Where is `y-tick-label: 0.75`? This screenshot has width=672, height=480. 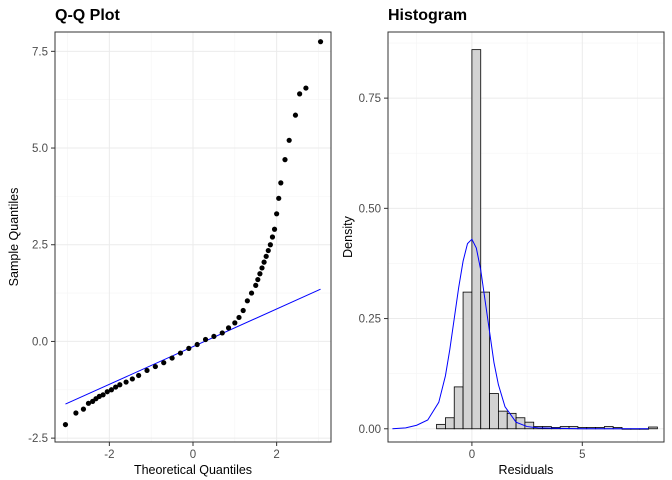 y-tick-label: 0.75 is located at coordinates (370, 99).